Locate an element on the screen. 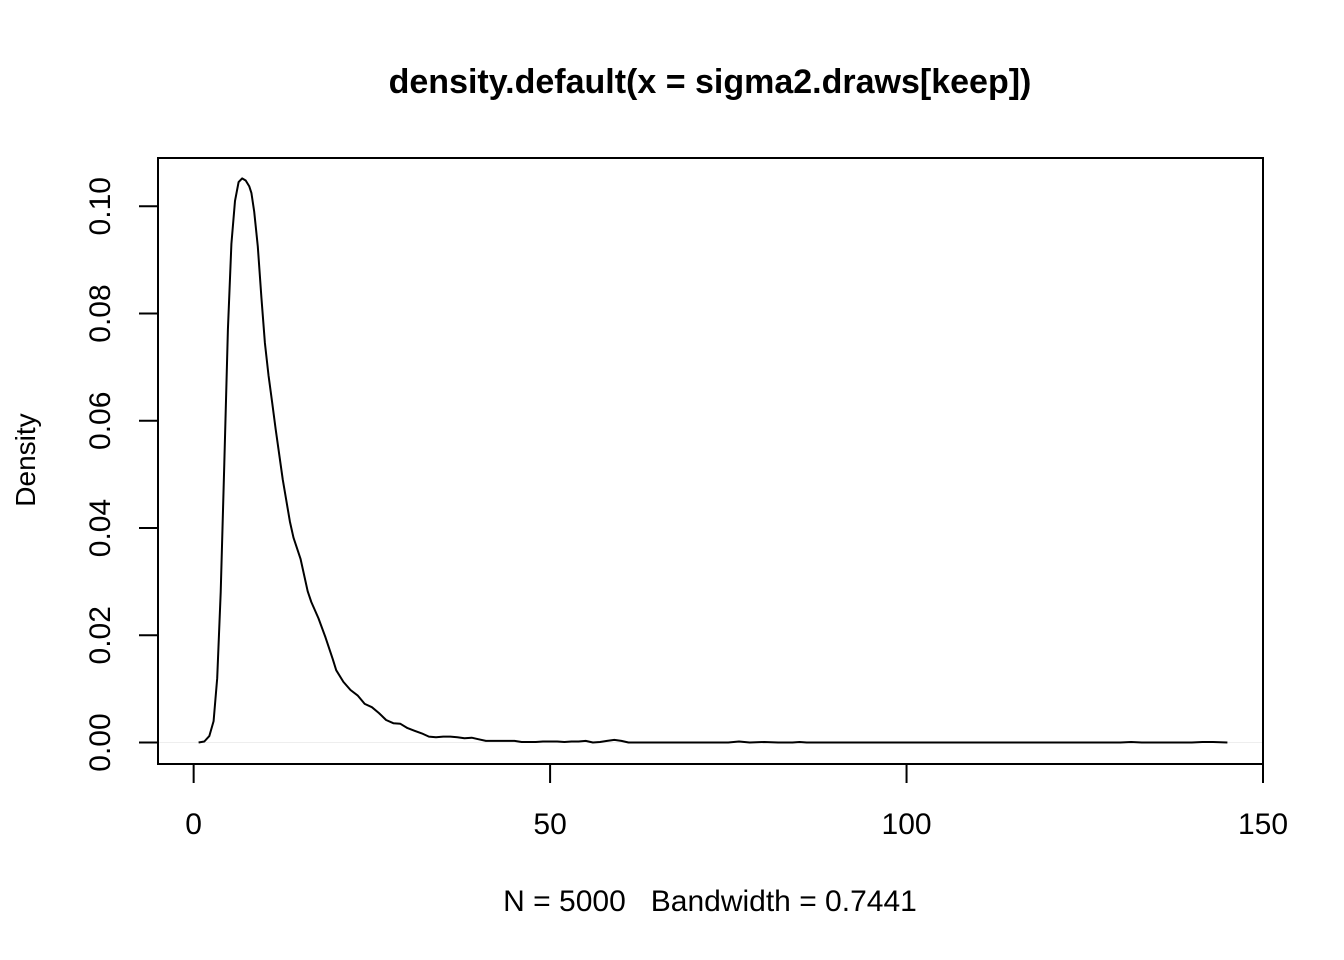 The image size is (1344, 960). x-tick-label: 100 is located at coordinates (907, 824).